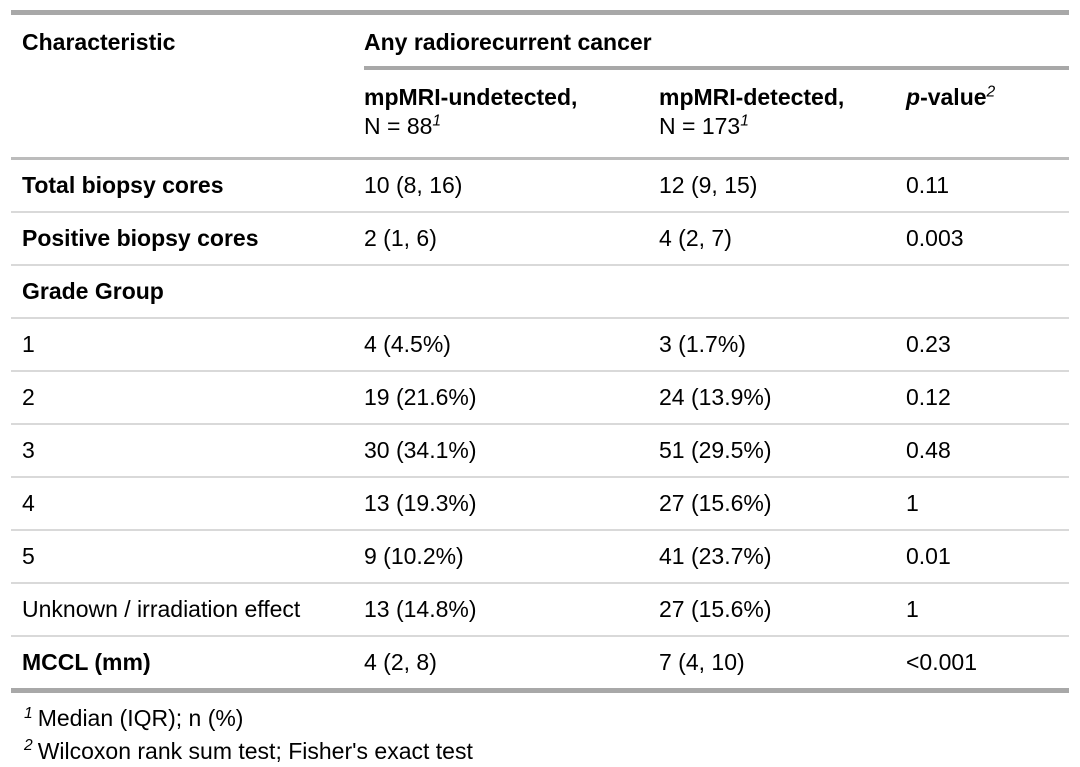 The image size is (1080, 767). What do you see at coordinates (988, 292) in the screenshot?
I see `cell-p-value` at bounding box center [988, 292].